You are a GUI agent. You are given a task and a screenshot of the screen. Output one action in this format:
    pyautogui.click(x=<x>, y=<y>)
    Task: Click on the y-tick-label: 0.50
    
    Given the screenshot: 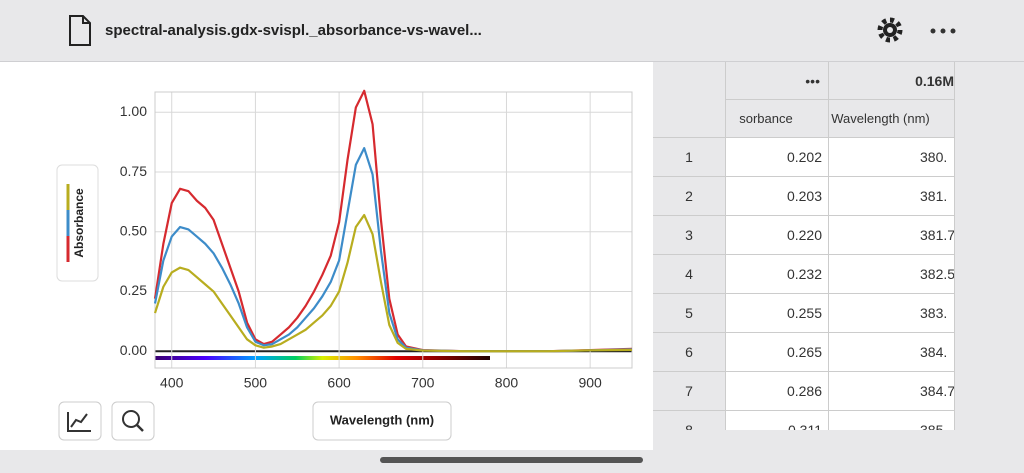 What is the action you would take?
    pyautogui.click(x=133, y=230)
    